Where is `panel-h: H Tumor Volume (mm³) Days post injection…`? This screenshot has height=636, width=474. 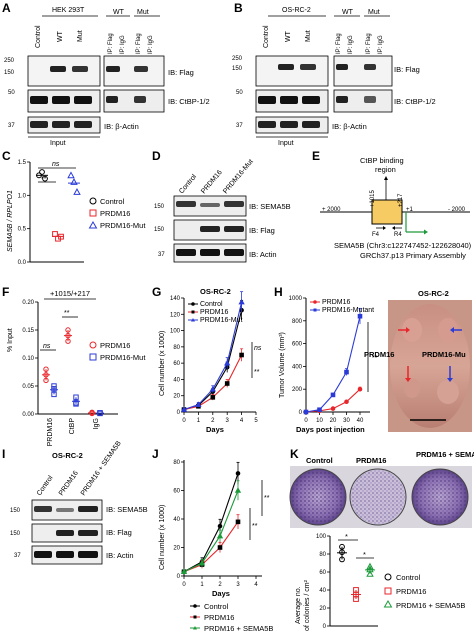
panel-h: H Tumor Volume (mm³) Days post injection… is located at coordinates (373, 359).